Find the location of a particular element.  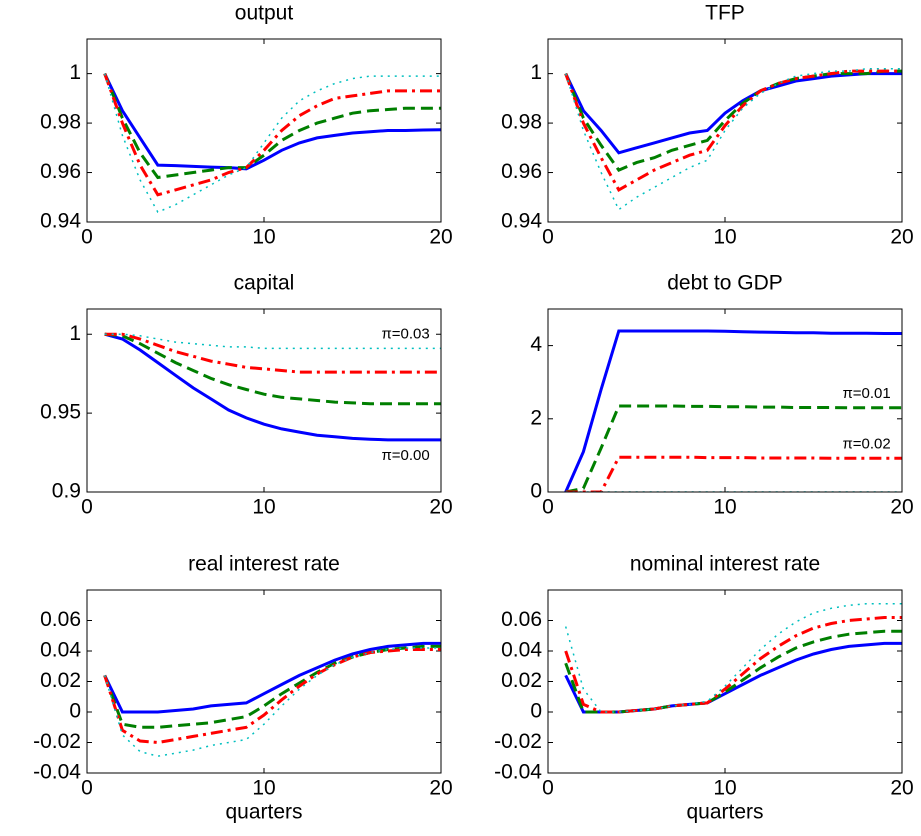

annotation: π=0.00 is located at coordinates (405, 455).